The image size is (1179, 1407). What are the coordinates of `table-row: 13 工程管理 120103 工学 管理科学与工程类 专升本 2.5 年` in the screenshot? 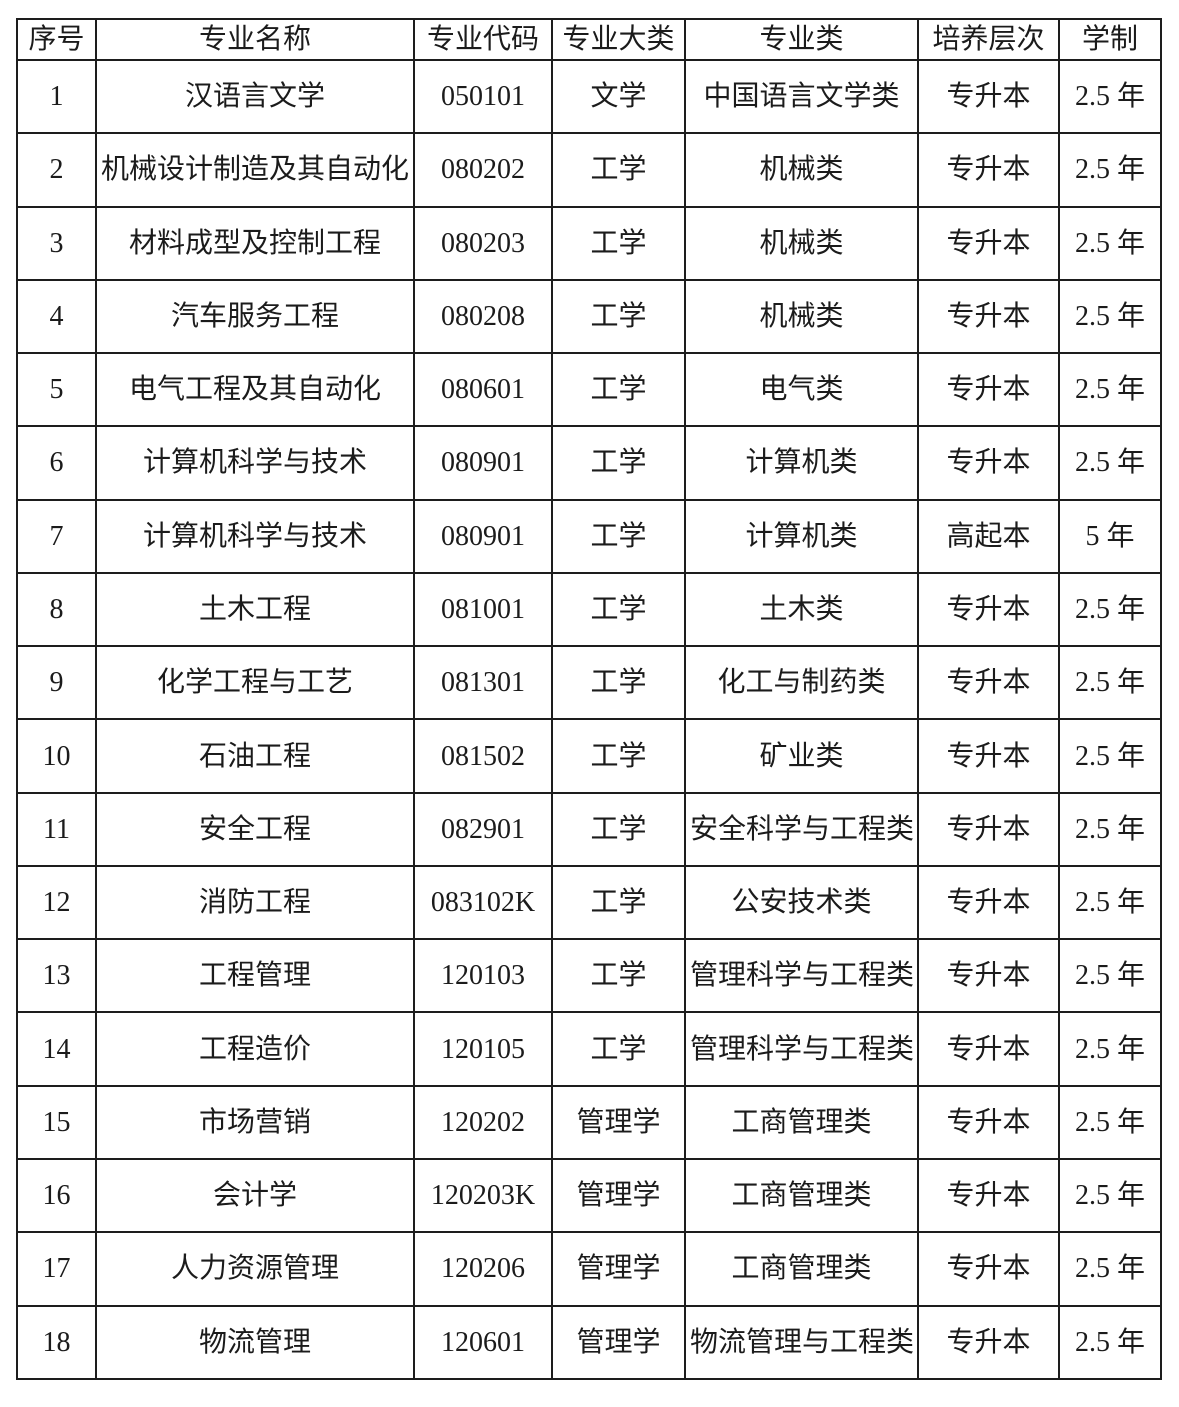 It's located at (589, 976).